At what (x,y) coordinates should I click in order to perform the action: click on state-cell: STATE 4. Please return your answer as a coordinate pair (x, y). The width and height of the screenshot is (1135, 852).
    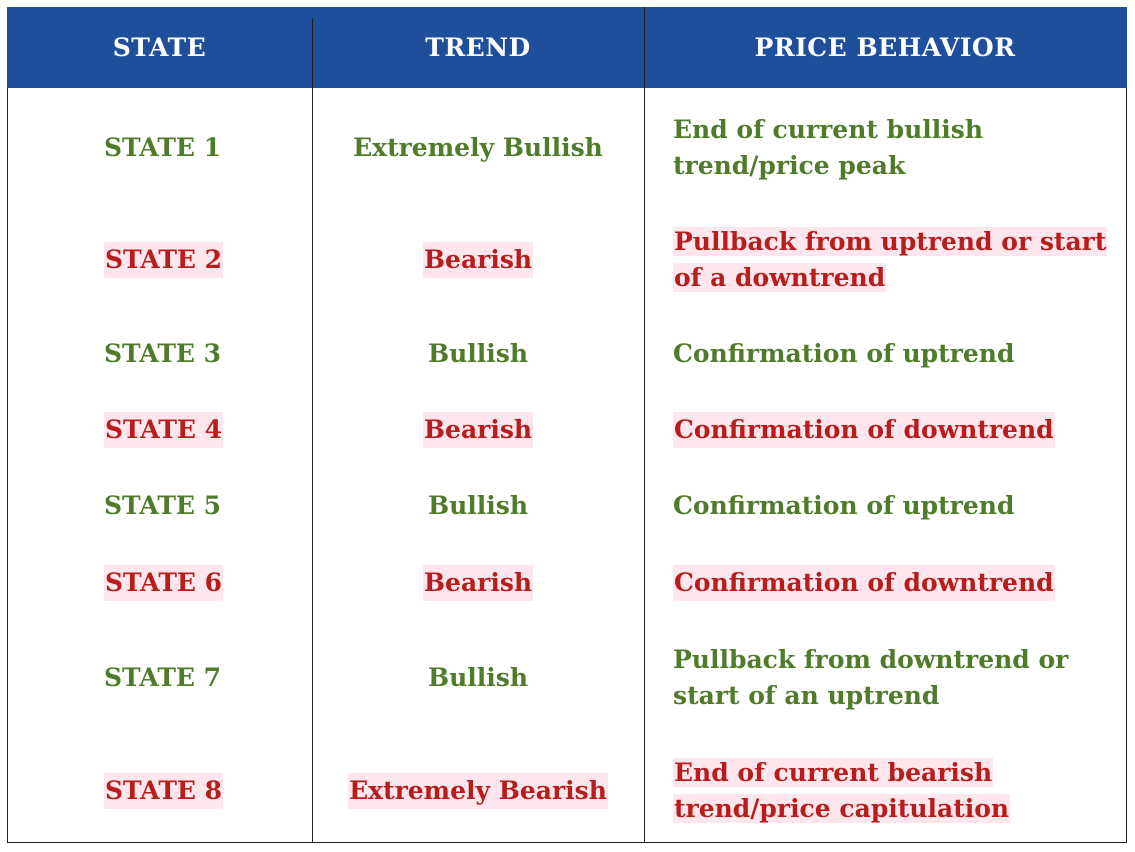
    Looking at the image, I should click on (159, 430).